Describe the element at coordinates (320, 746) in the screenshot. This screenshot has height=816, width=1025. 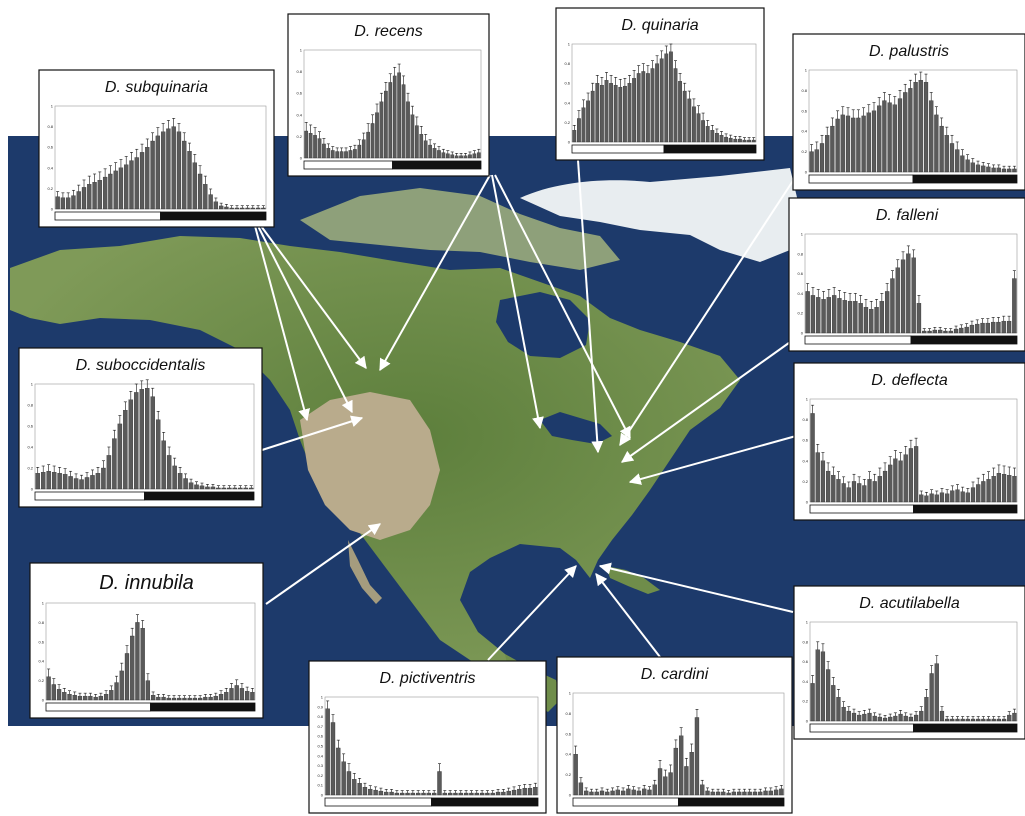
I see `y-tick-label: 0.5` at that location.